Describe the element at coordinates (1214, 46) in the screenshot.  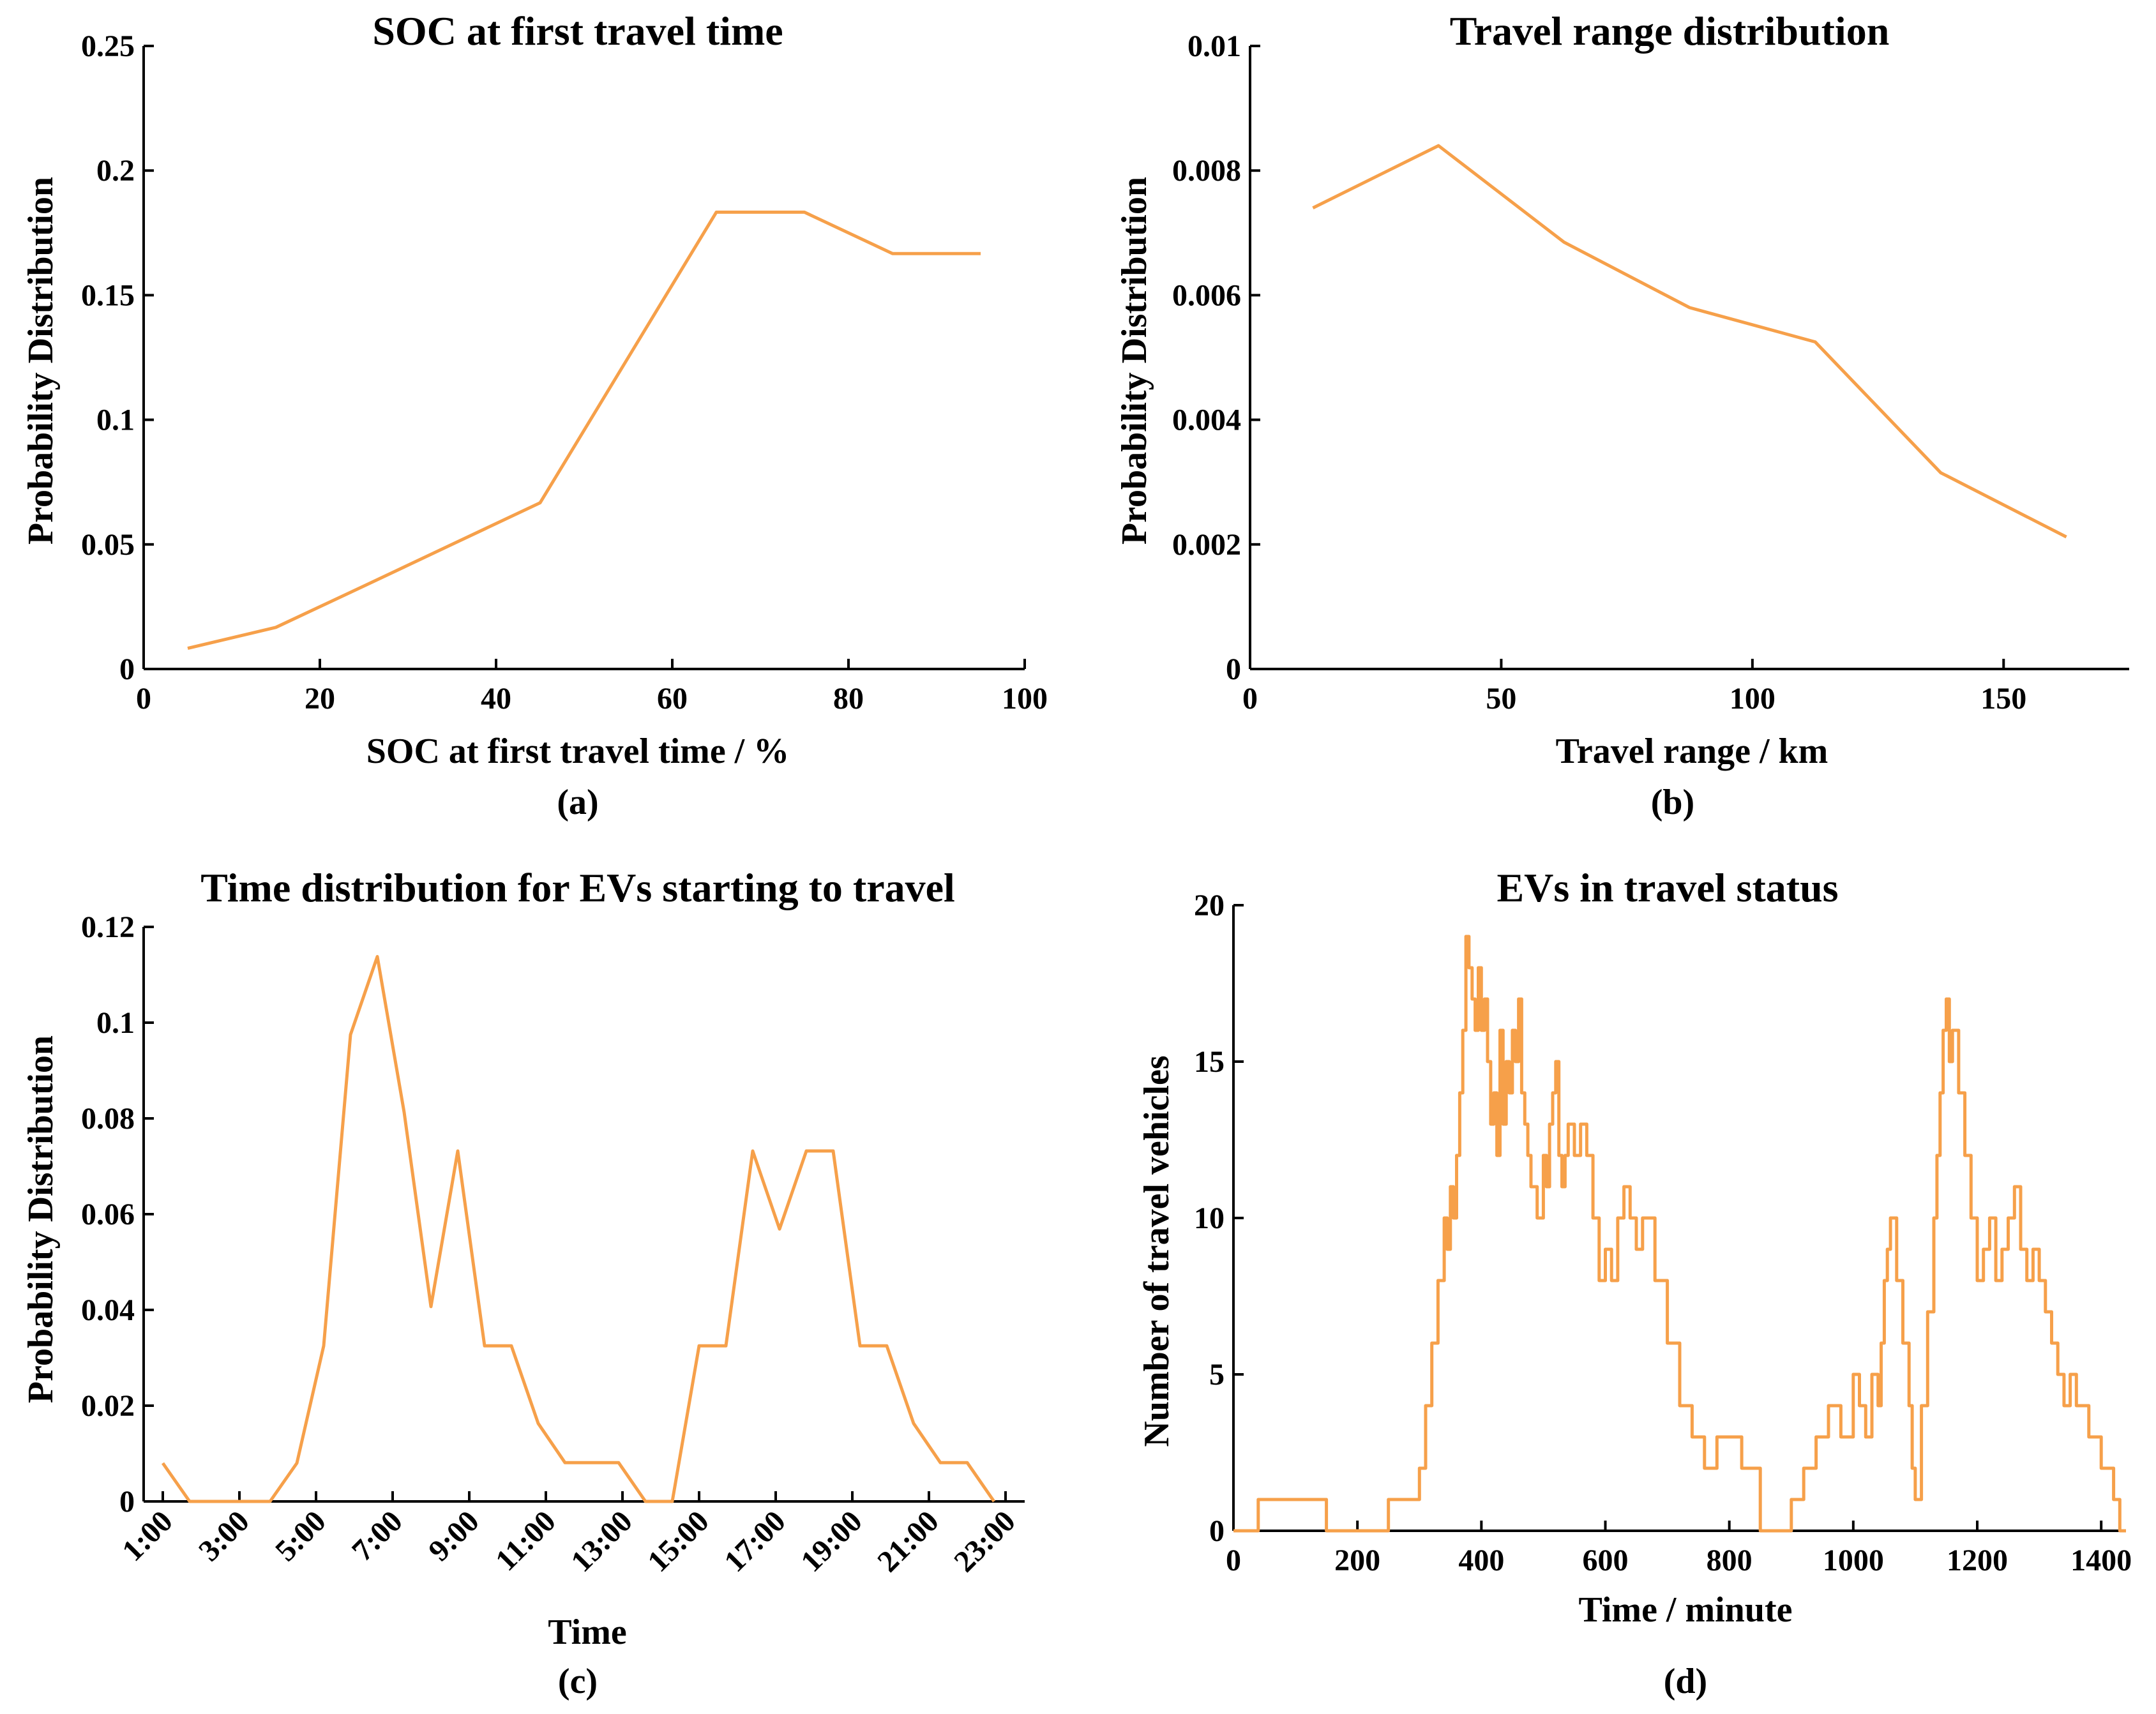
I see `chart-b-ytick-label: 0.01` at that location.